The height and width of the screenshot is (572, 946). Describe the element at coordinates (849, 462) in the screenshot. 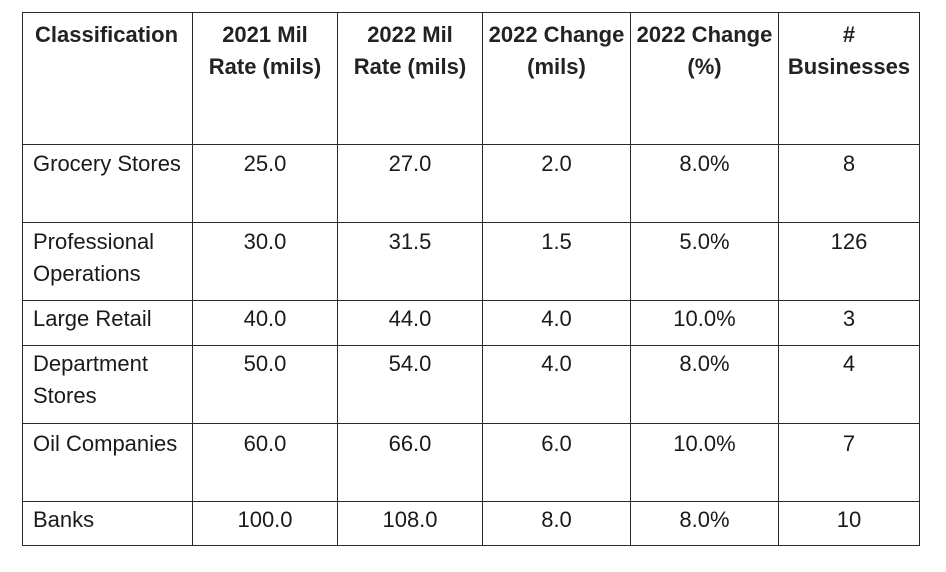

I see `cell-businesses: 7` at that location.